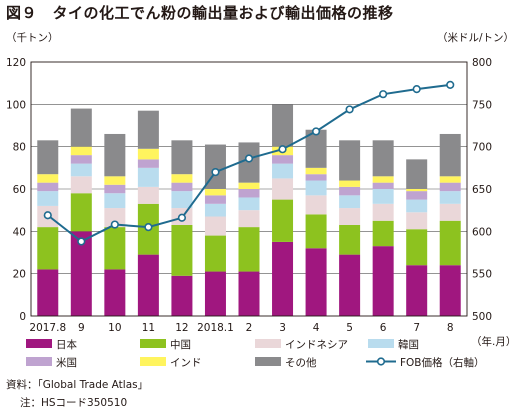 The width and height of the screenshot is (518, 413). Describe the element at coordinates (416, 328) in the screenshot. I see `x-tick-label: 7` at that location.